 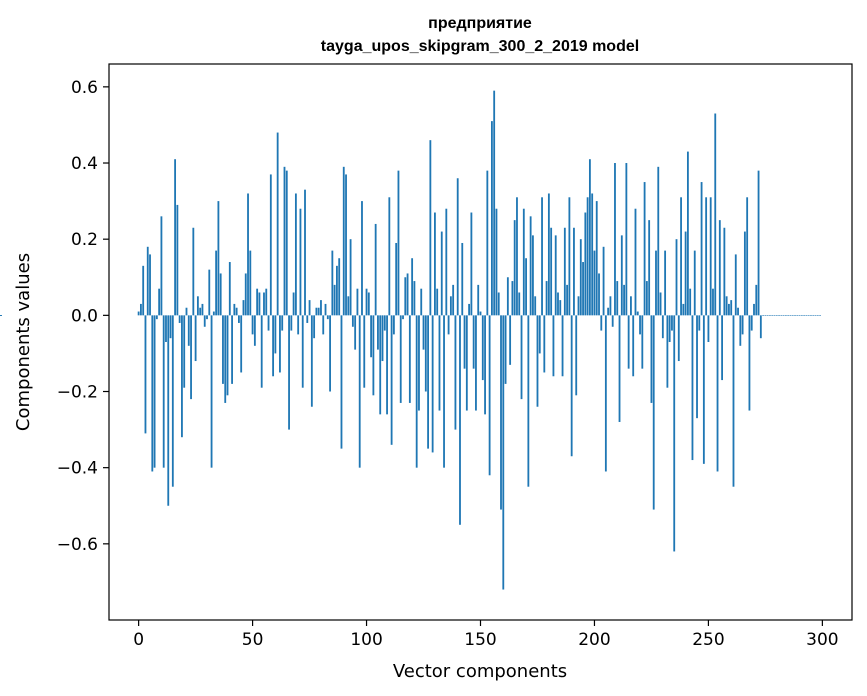 I want to click on y-tick-label: 0.6, so click(x=84, y=88).